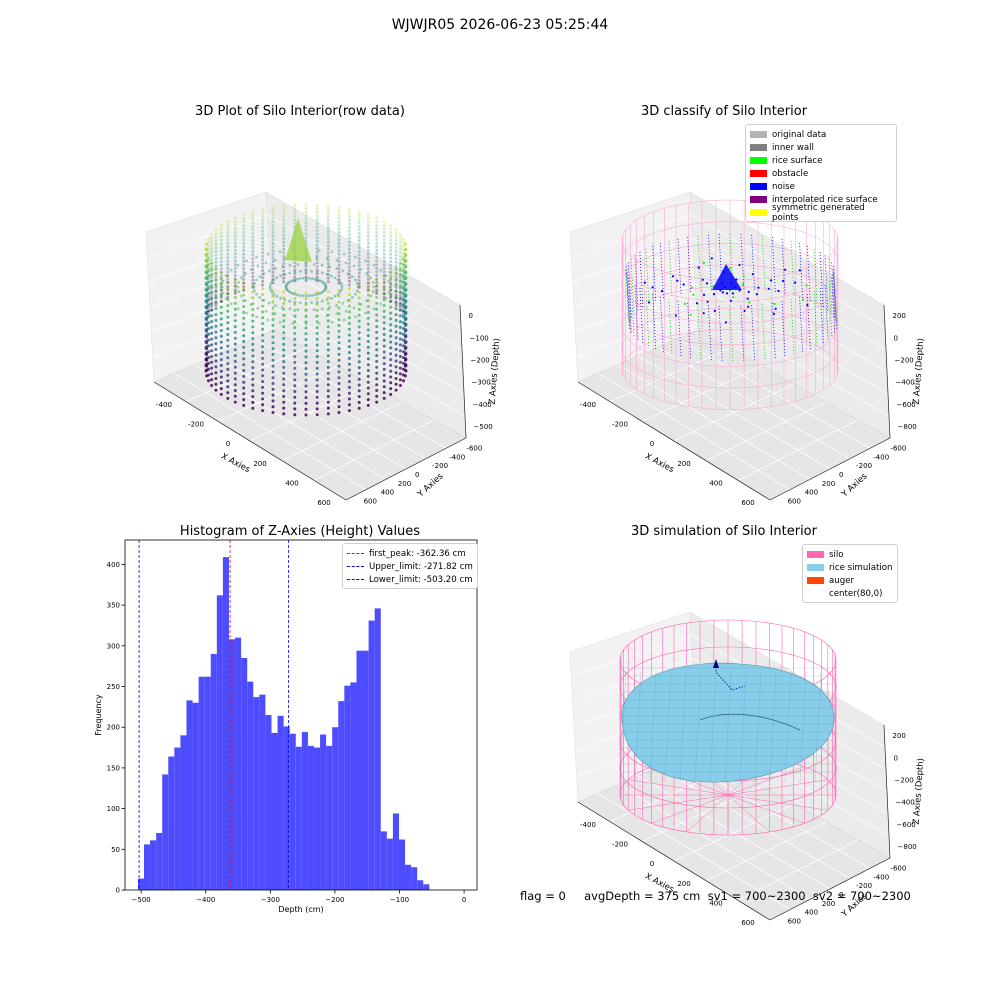 The width and height of the screenshot is (1000, 1000). Describe the element at coordinates (906, 405) in the screenshot. I see `z-tick-label: −600` at that location.